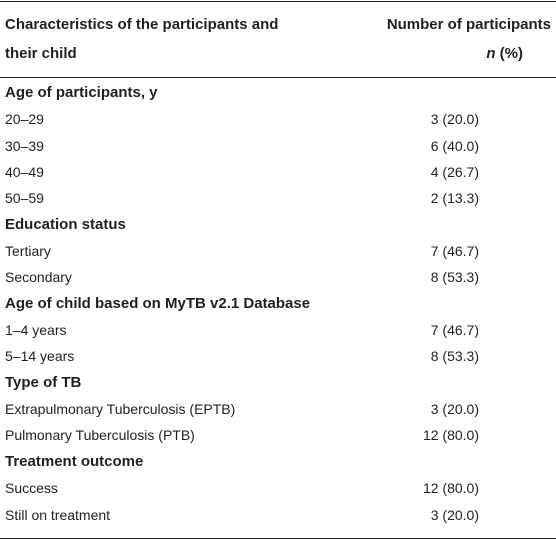  Describe the element at coordinates (278, 225) in the screenshot. I see `section-header-row: Education status` at that location.